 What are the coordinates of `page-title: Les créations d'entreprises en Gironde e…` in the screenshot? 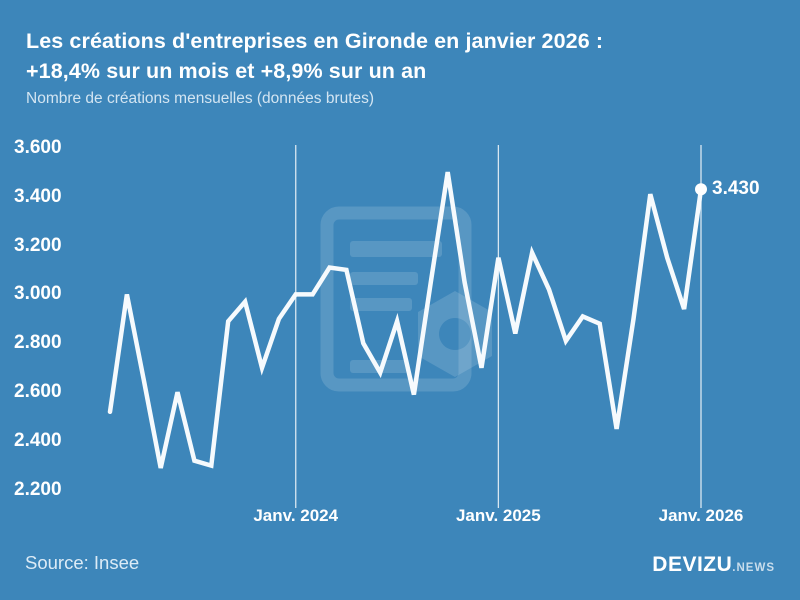 It's located at (396, 56).